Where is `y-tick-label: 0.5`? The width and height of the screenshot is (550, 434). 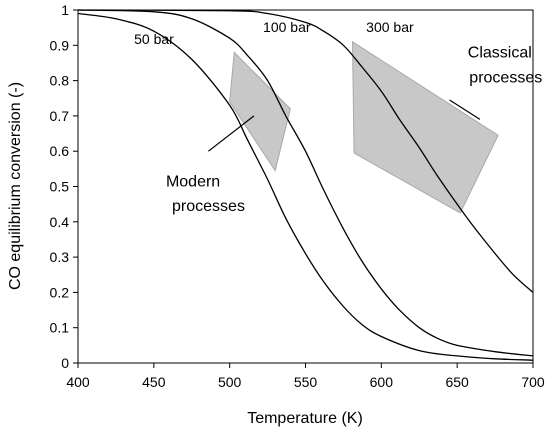 y-tick-label: 0.5 is located at coordinates (60, 187).